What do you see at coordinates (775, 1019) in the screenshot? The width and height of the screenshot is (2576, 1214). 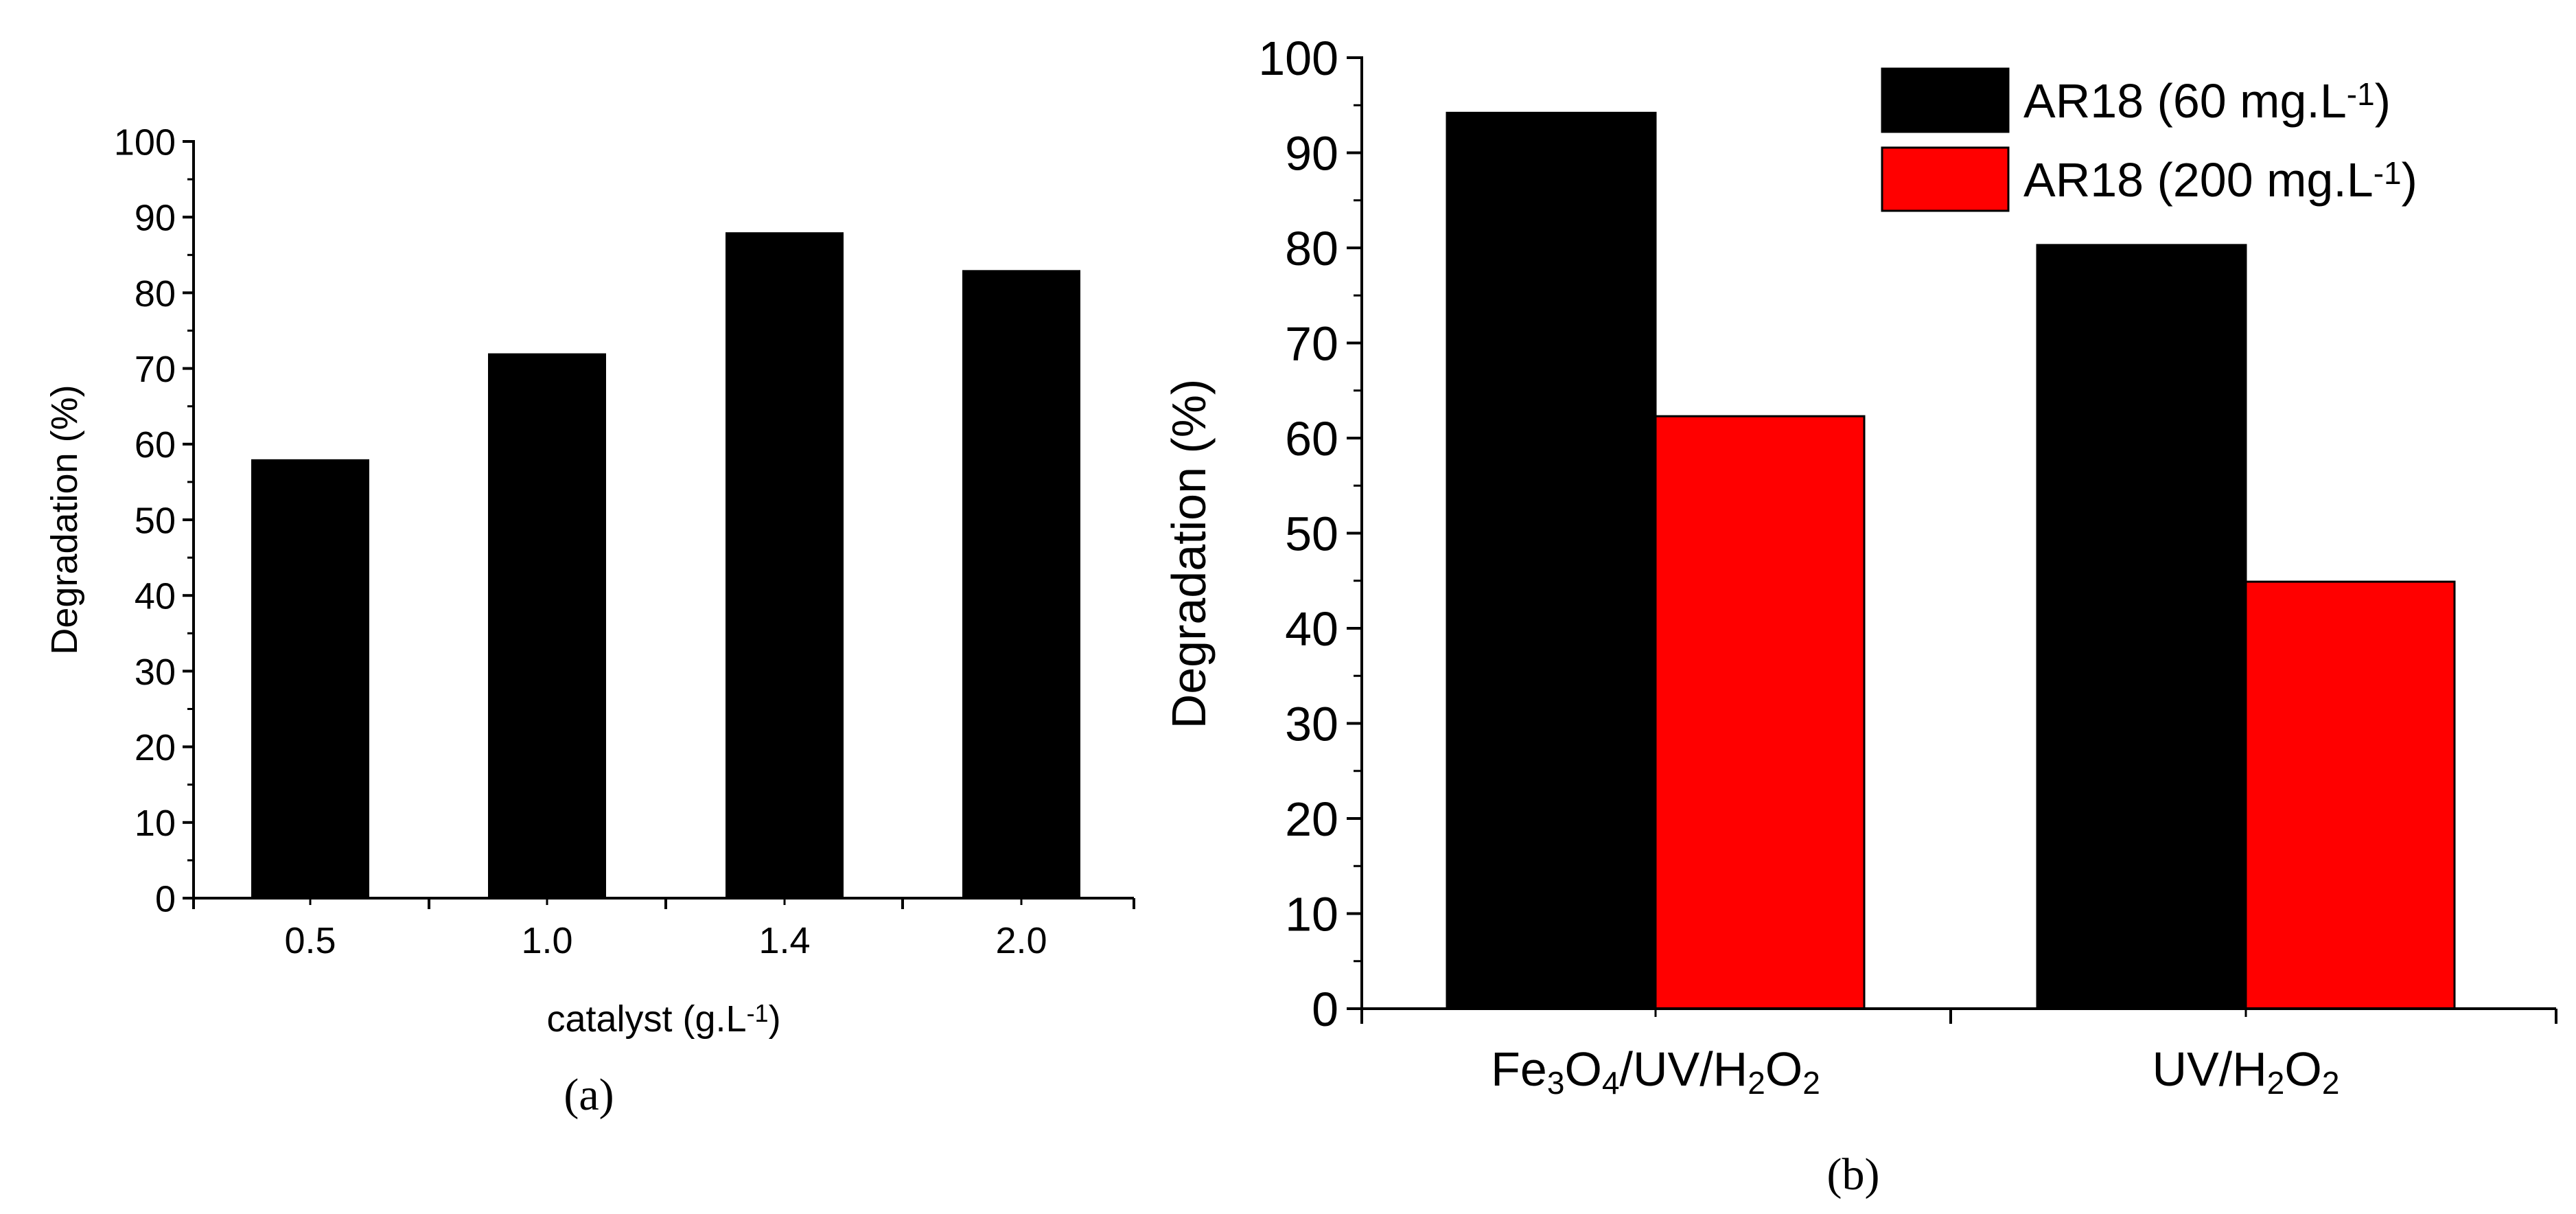 I see `x-axis-title-a-close: )` at bounding box center [775, 1019].